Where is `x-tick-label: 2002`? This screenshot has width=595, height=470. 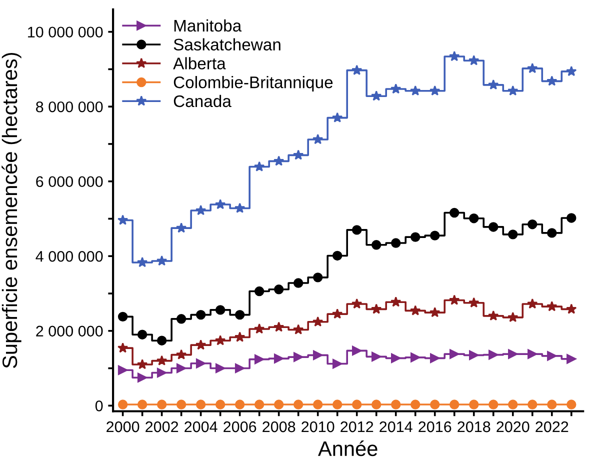
x-tick-label: 2002 is located at coordinates (162, 426).